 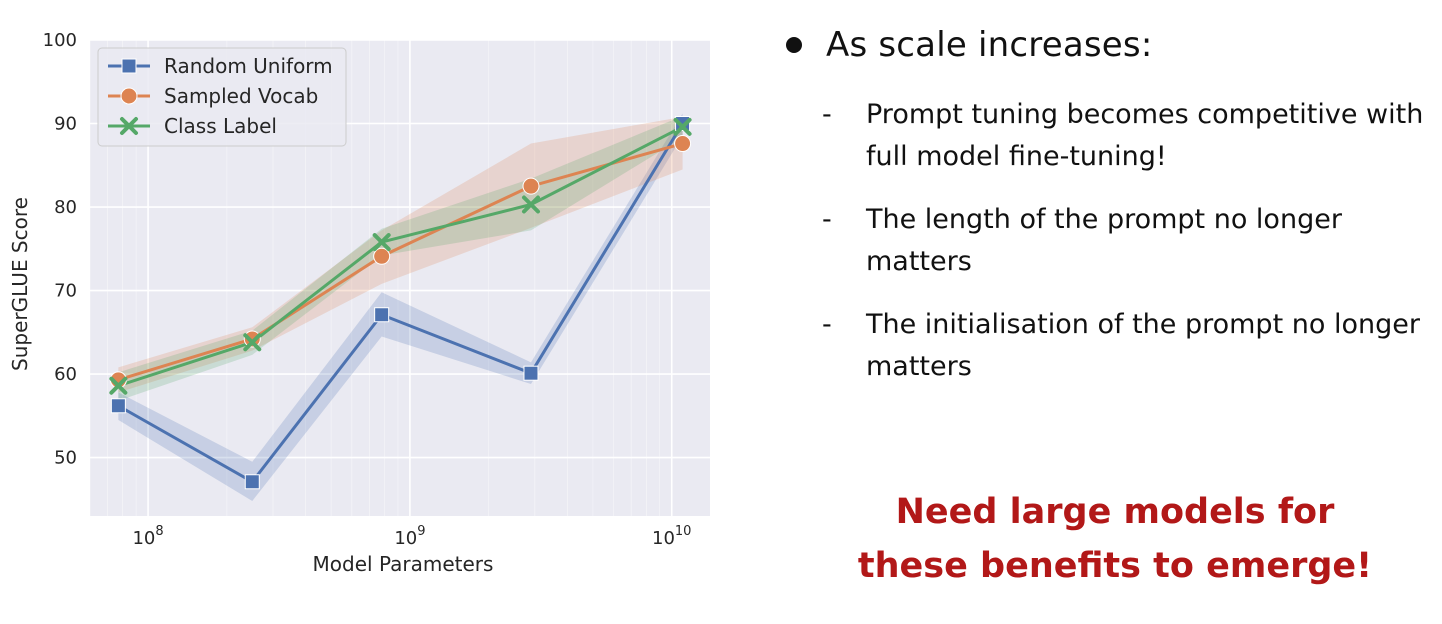 I want to click on legend-label: Random Uniform, so click(x=248, y=66).